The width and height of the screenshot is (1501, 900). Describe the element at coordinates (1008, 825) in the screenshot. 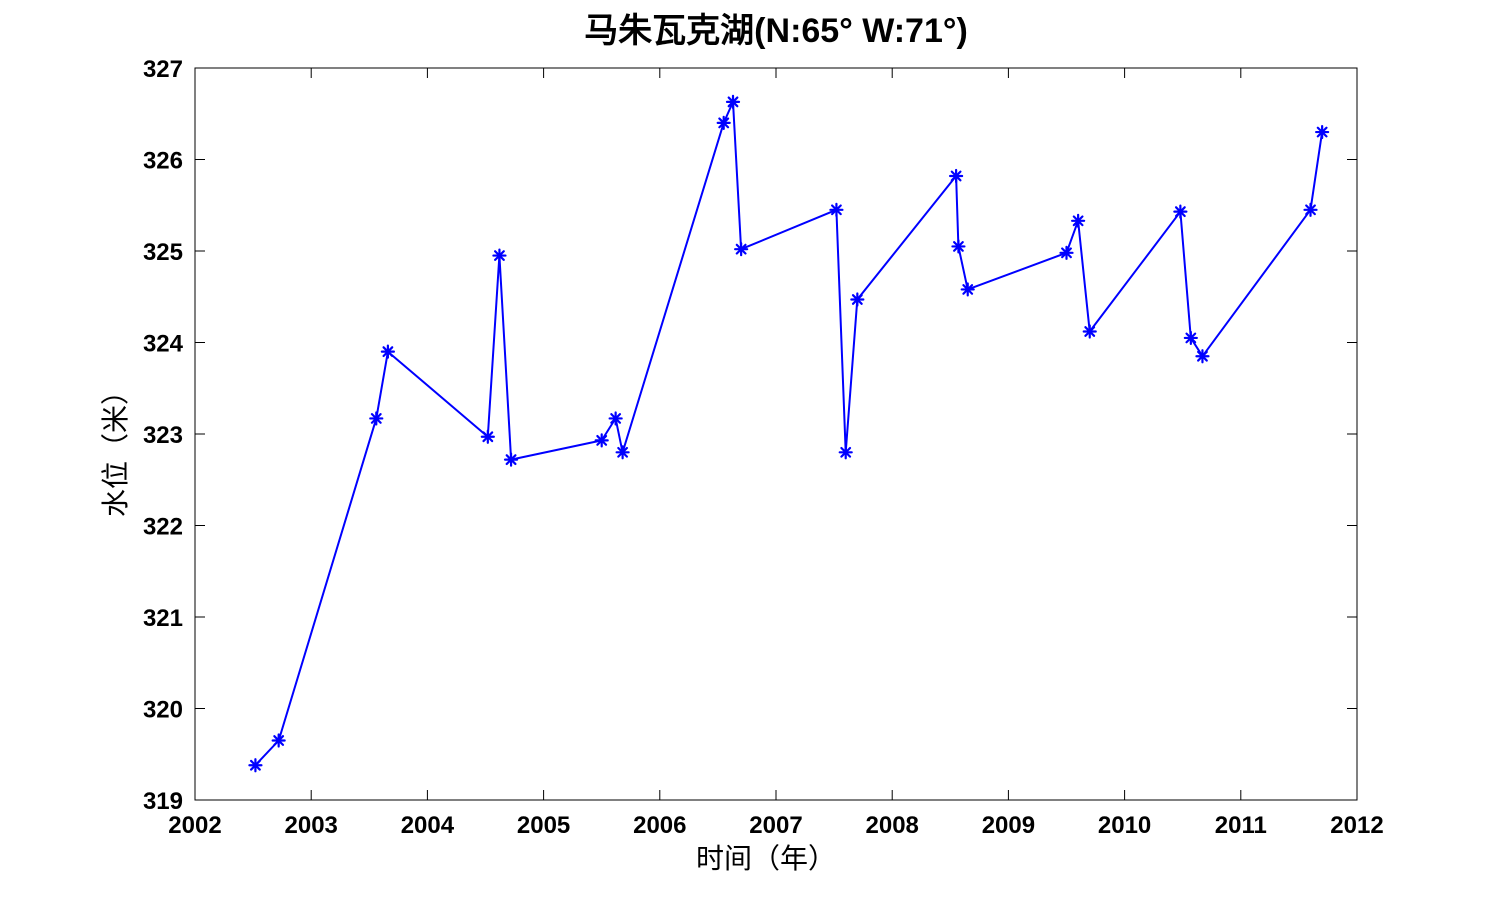

I see `x-tick-label: 2009` at that location.